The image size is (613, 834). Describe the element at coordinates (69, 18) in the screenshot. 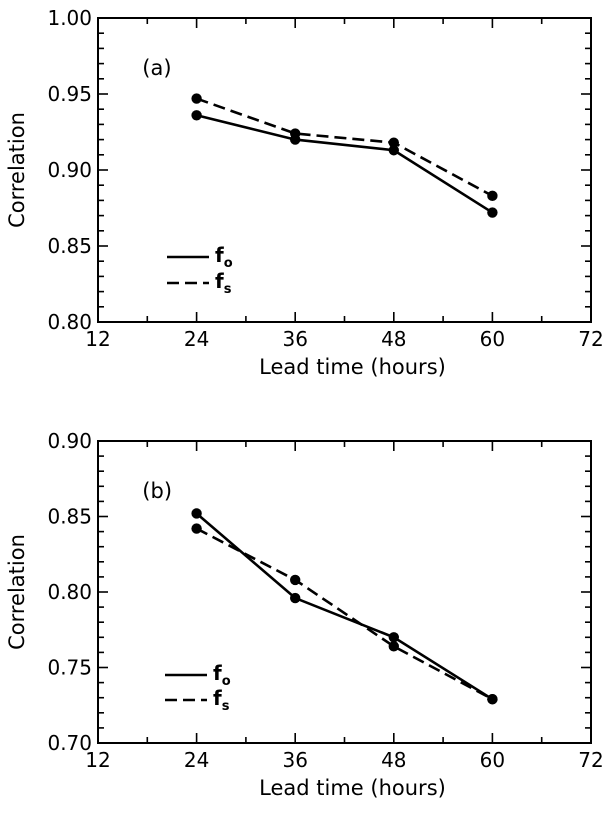

I see `y-tick-label: 1.00` at that location.